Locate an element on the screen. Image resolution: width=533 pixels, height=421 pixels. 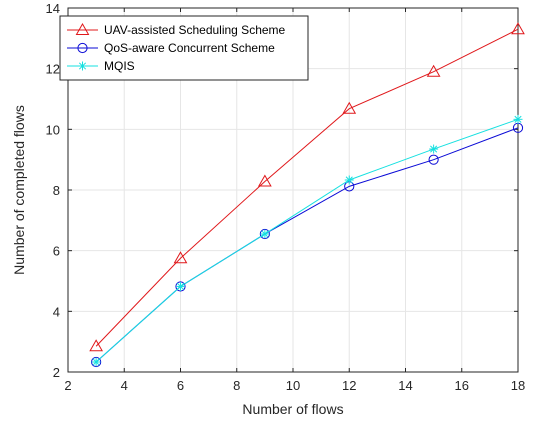
x-tick-label: 8 is located at coordinates (236, 385).